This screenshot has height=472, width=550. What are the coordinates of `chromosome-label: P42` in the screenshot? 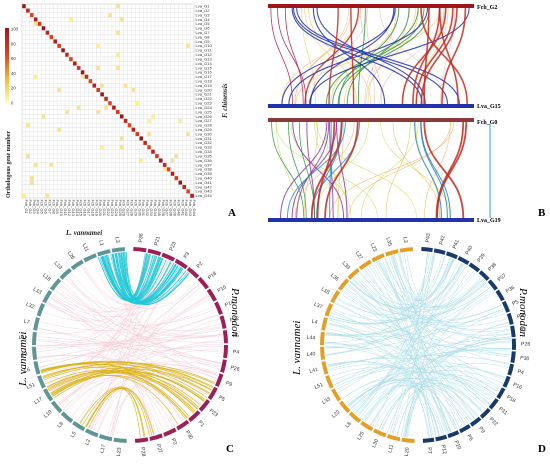 It's located at (443, 240).